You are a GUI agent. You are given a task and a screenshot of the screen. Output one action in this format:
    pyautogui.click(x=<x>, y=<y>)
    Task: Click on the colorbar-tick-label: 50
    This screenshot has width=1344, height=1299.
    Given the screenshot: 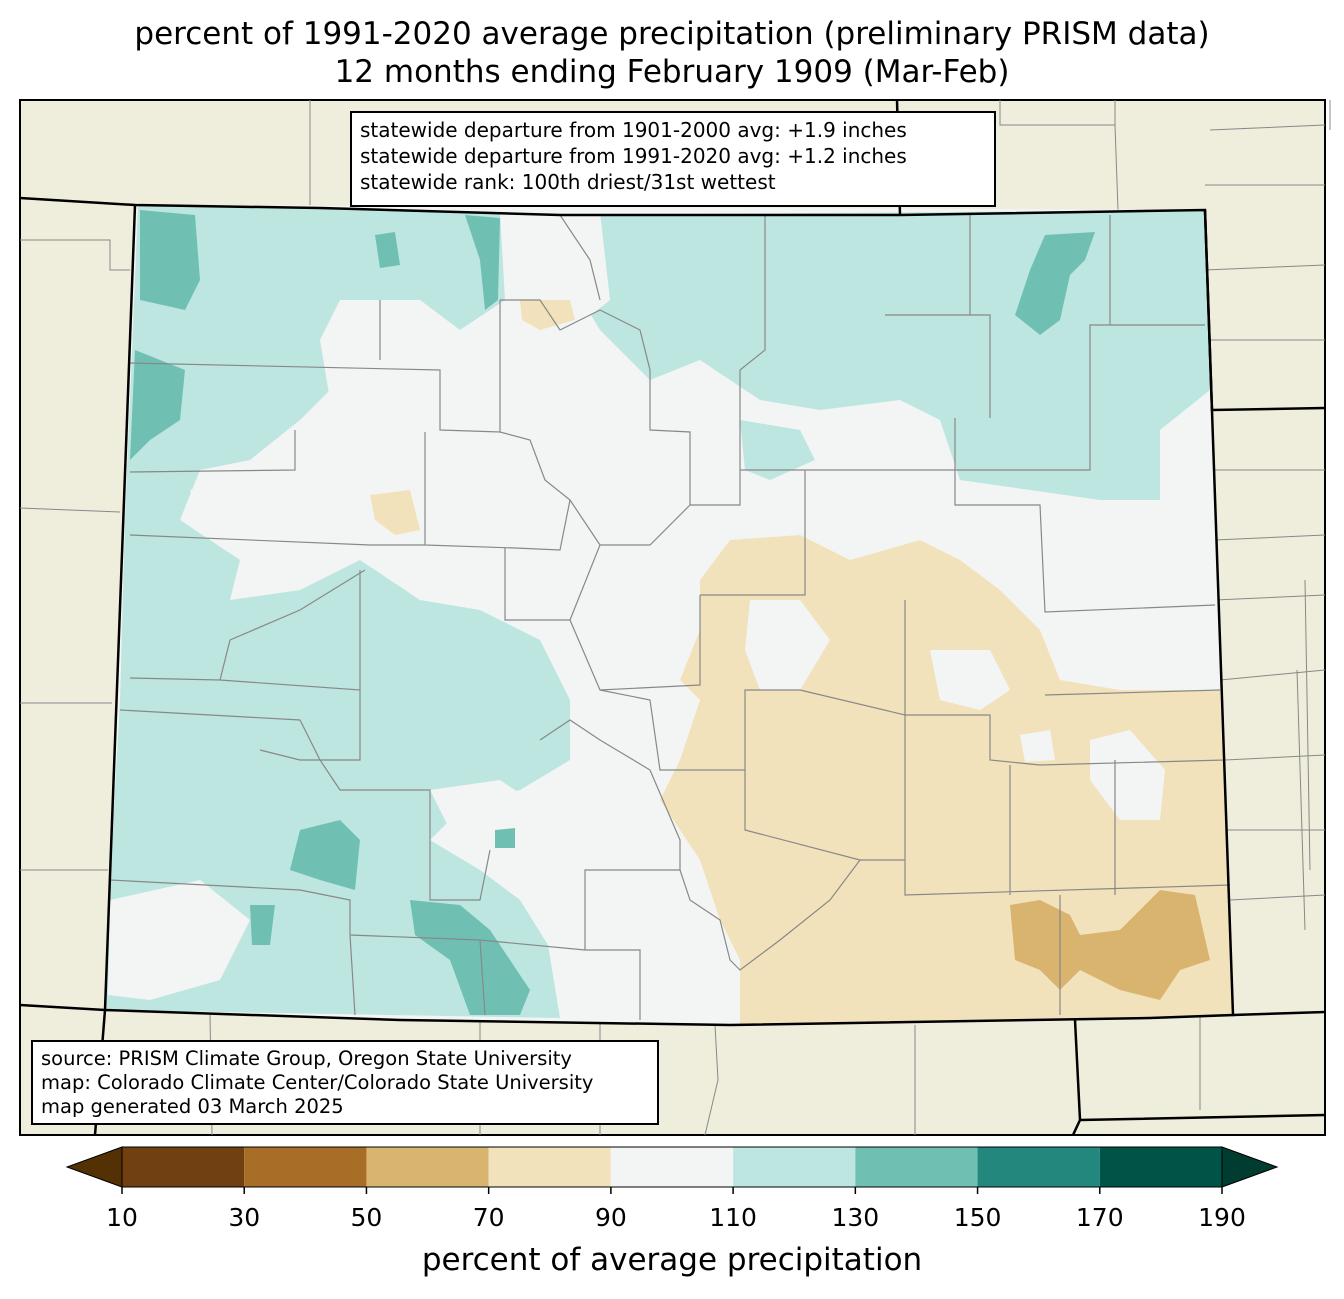 What is the action you would take?
    pyautogui.click(x=366, y=1217)
    